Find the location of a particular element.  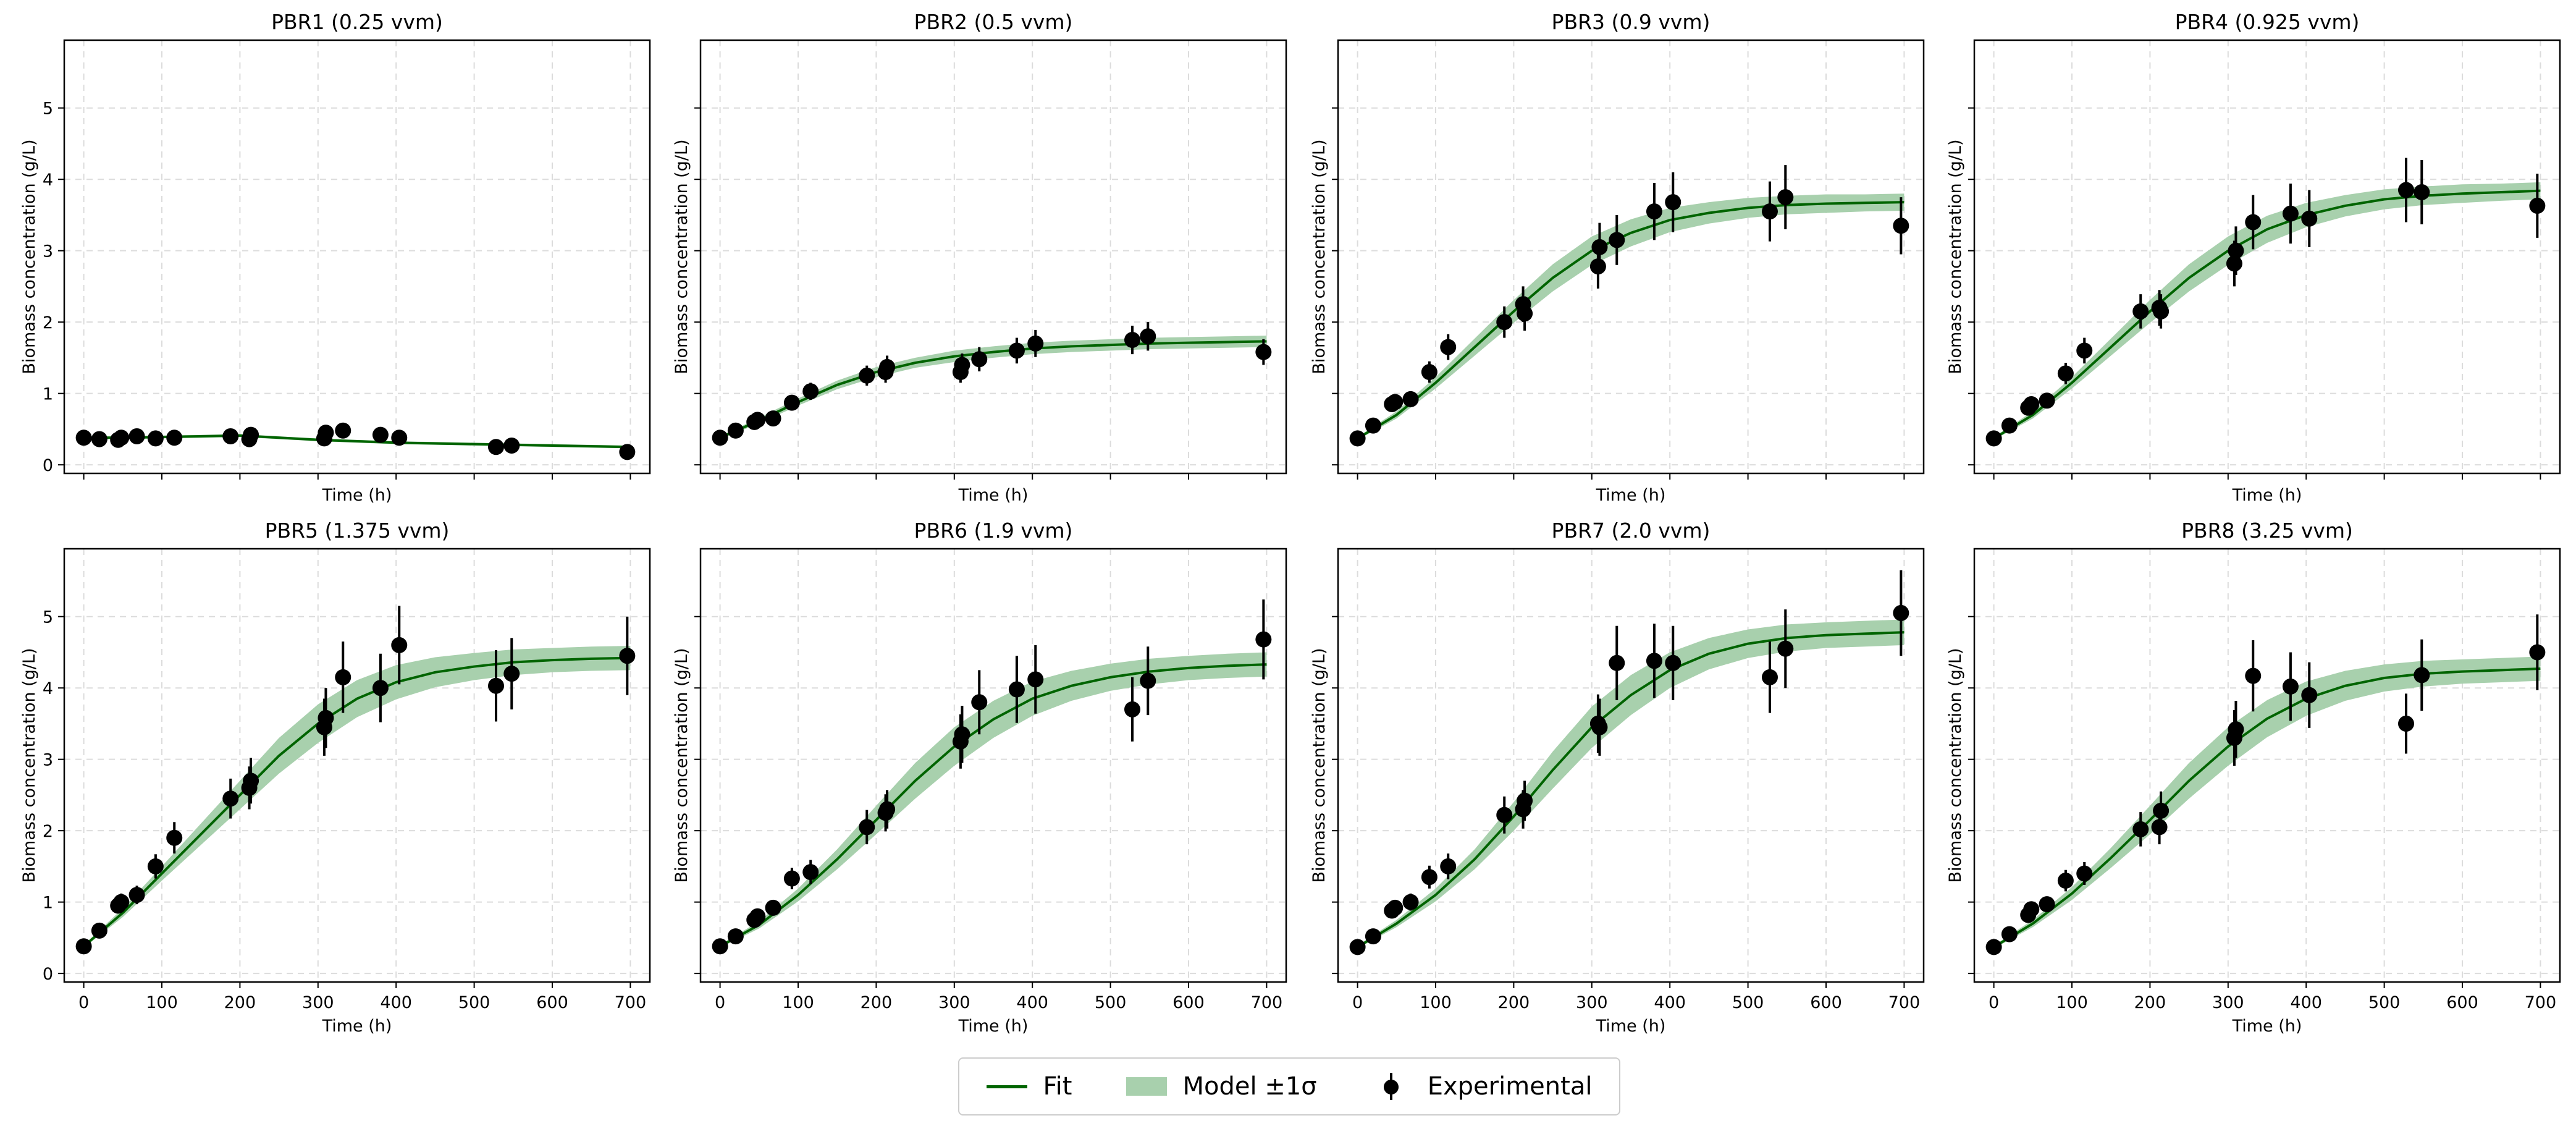

subplot-title: PBR4 (0.925 vvm) is located at coordinates (2267, 22).